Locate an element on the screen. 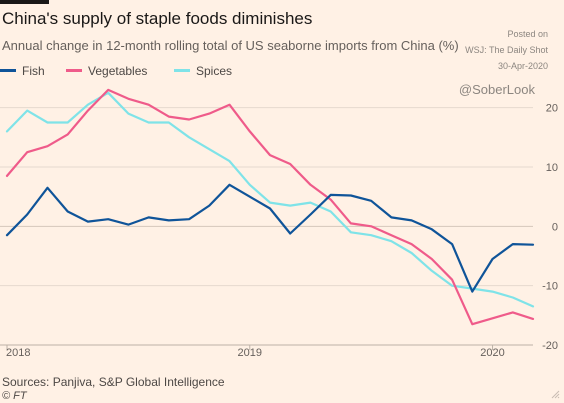 This screenshot has width=564, height=403. corner-mark-icon is located at coordinates (555, 394).